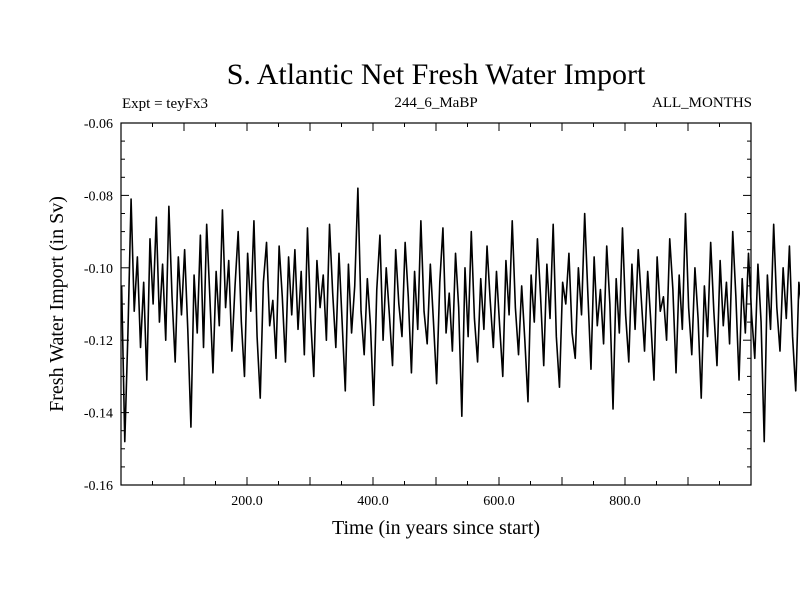  I want to click on y-tick-label: -0.12, so click(98, 341).